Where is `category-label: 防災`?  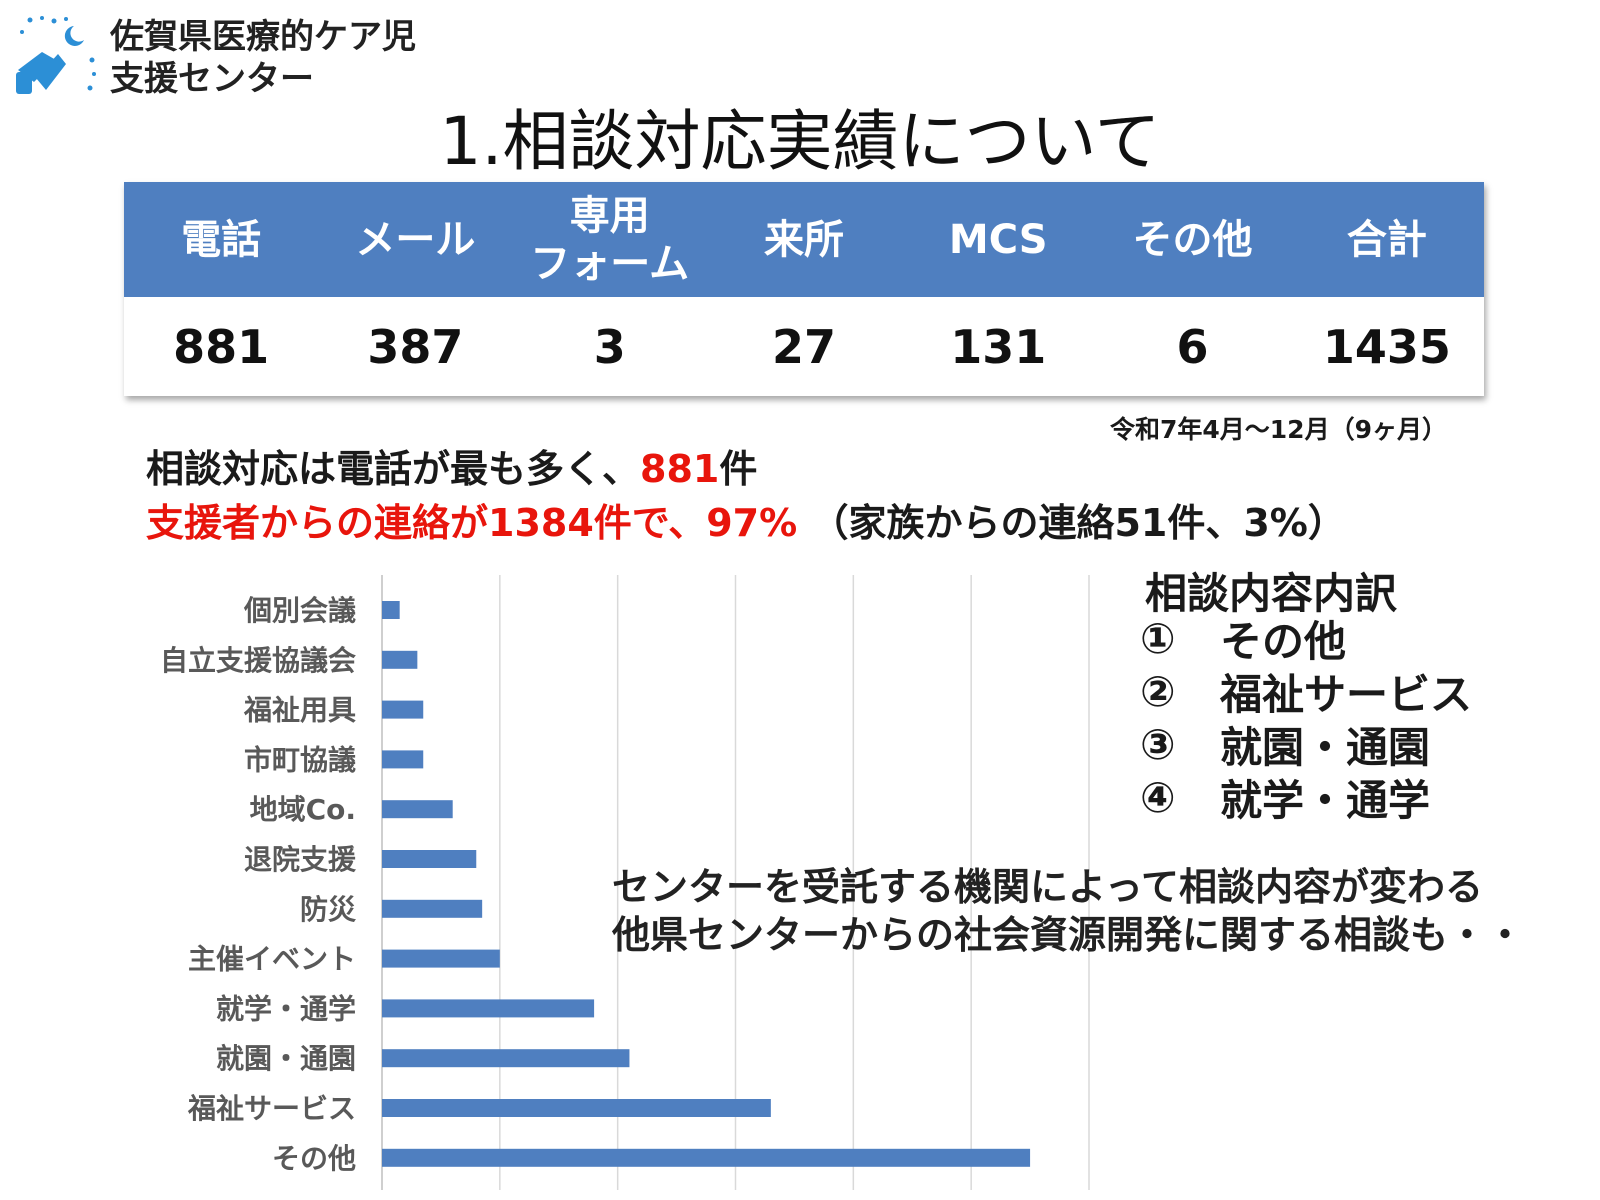
category-label: 防災 is located at coordinates (328, 909).